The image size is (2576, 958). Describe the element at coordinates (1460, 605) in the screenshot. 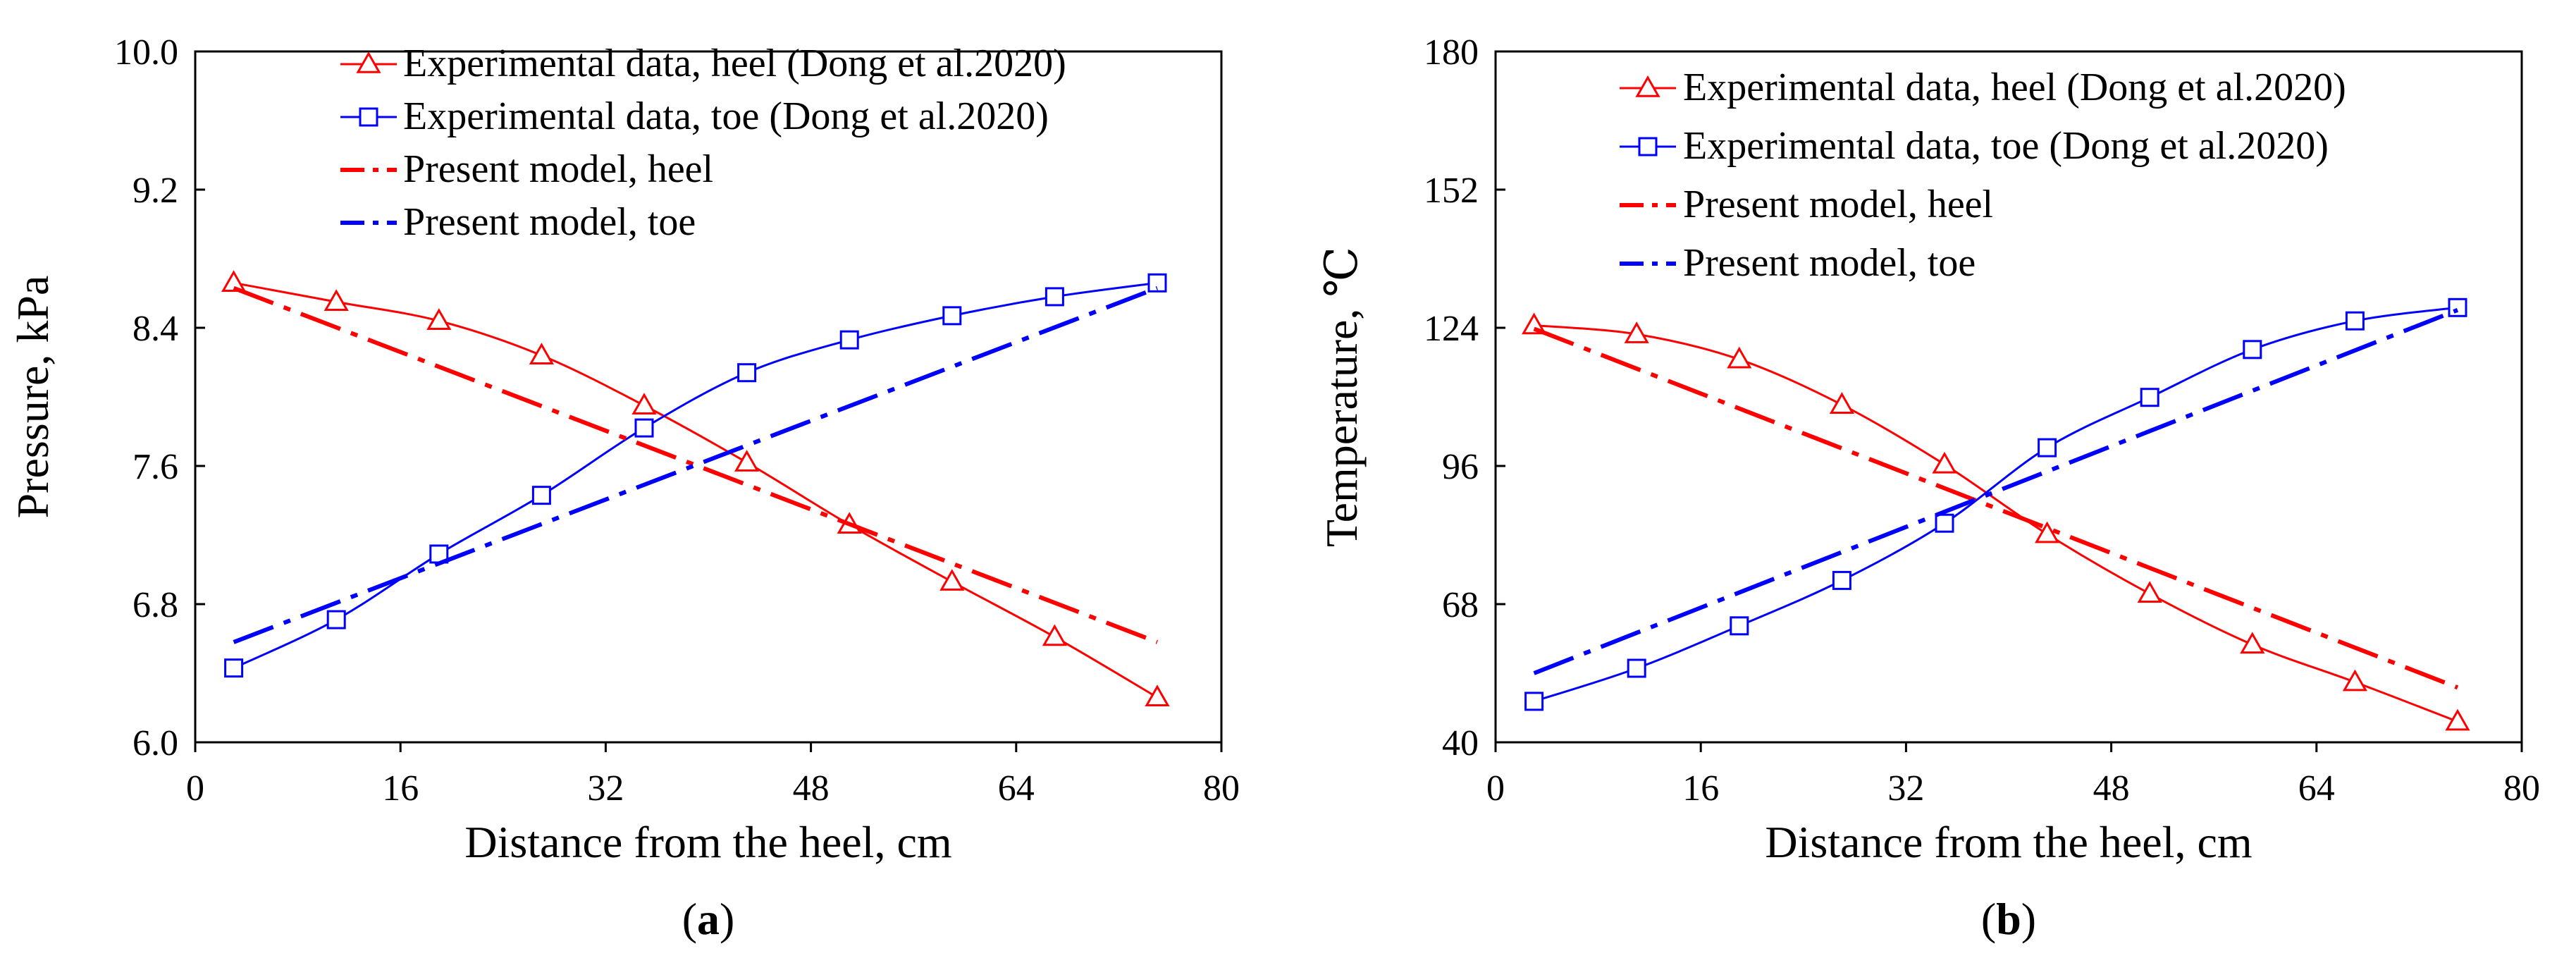

I see `y-tick-label: 68` at that location.